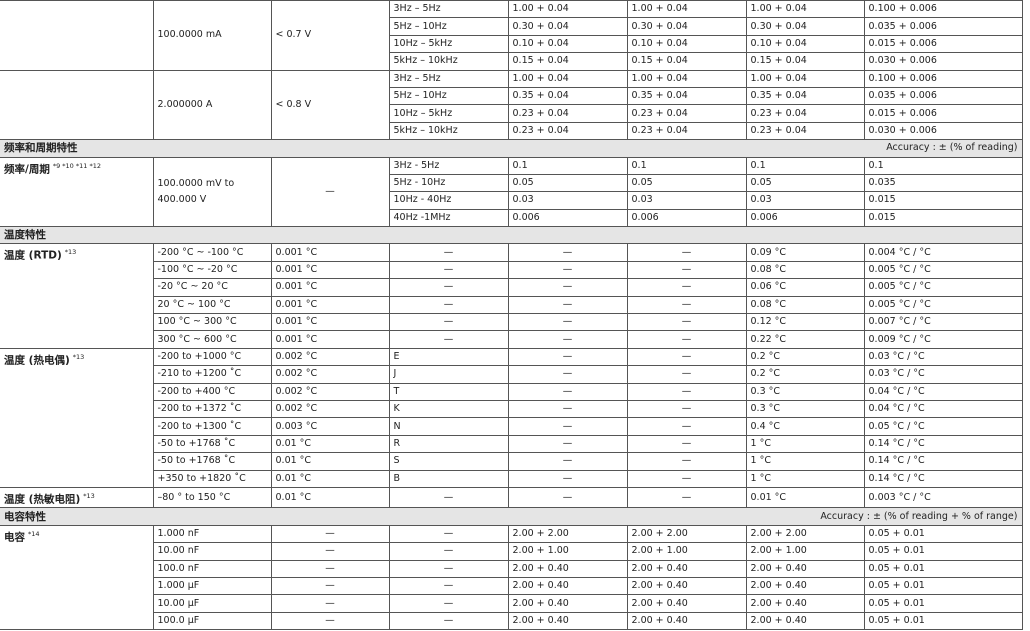 The height and width of the screenshot is (631, 1030). Describe the element at coordinates (330, 357) in the screenshot. I see `value-cell: 0.002 °C` at that location.